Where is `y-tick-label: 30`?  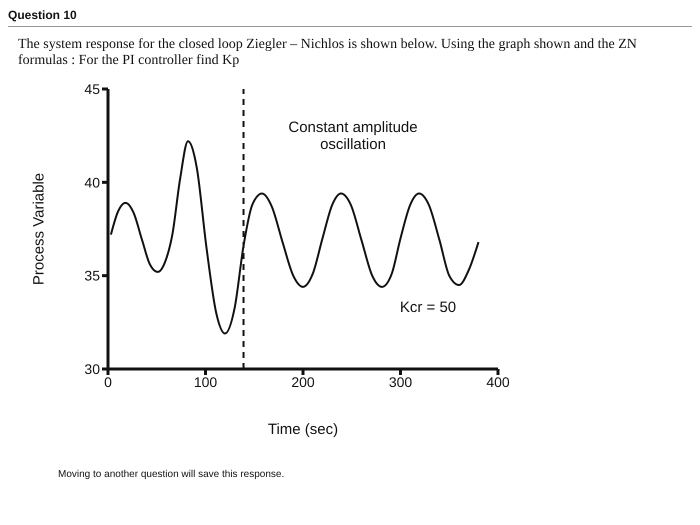
y-tick-label: 30 is located at coordinates (92, 368).